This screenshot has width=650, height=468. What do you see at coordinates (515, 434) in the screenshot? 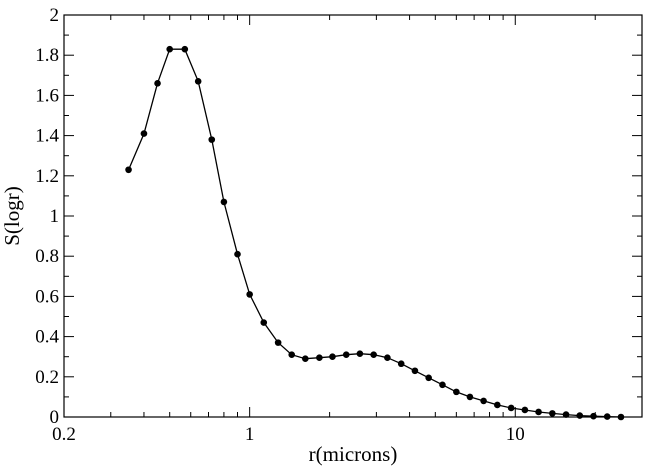
I see `x-tick-label: 10` at bounding box center [515, 434].